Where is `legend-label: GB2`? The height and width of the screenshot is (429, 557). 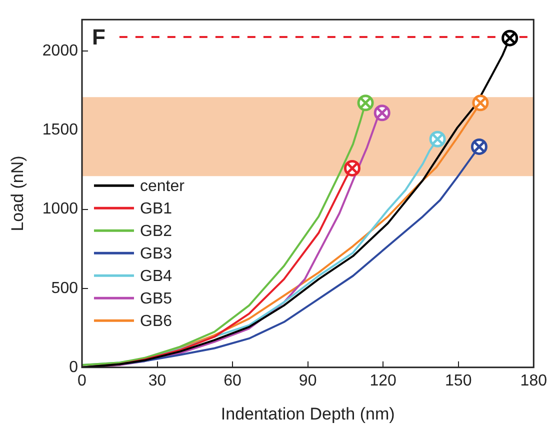 legend-label: GB2 is located at coordinates (156, 231).